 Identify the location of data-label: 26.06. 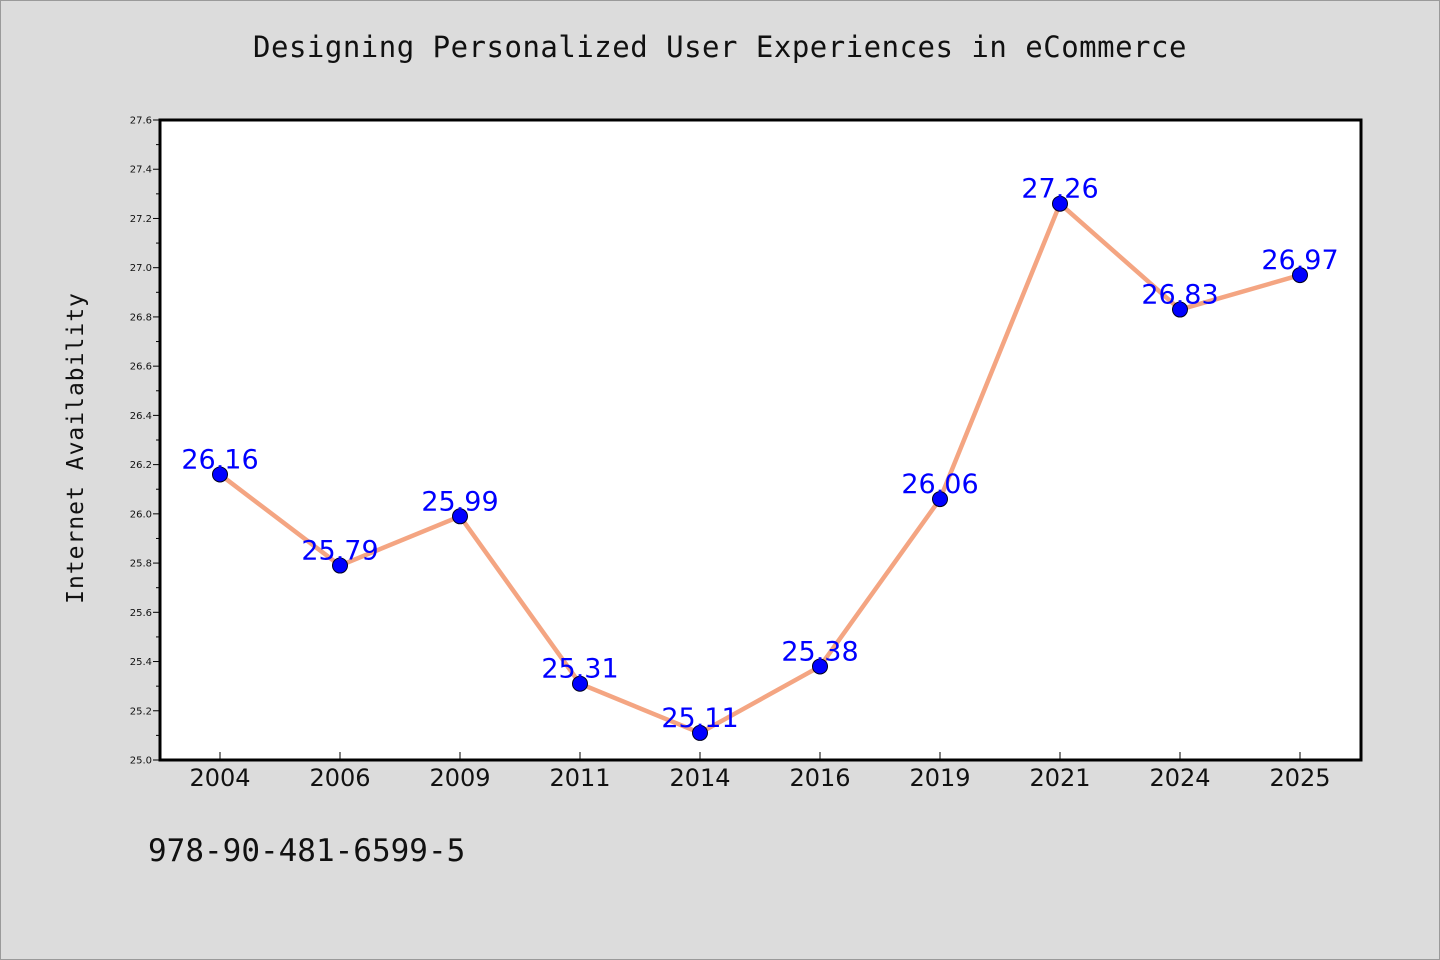
(939, 484).